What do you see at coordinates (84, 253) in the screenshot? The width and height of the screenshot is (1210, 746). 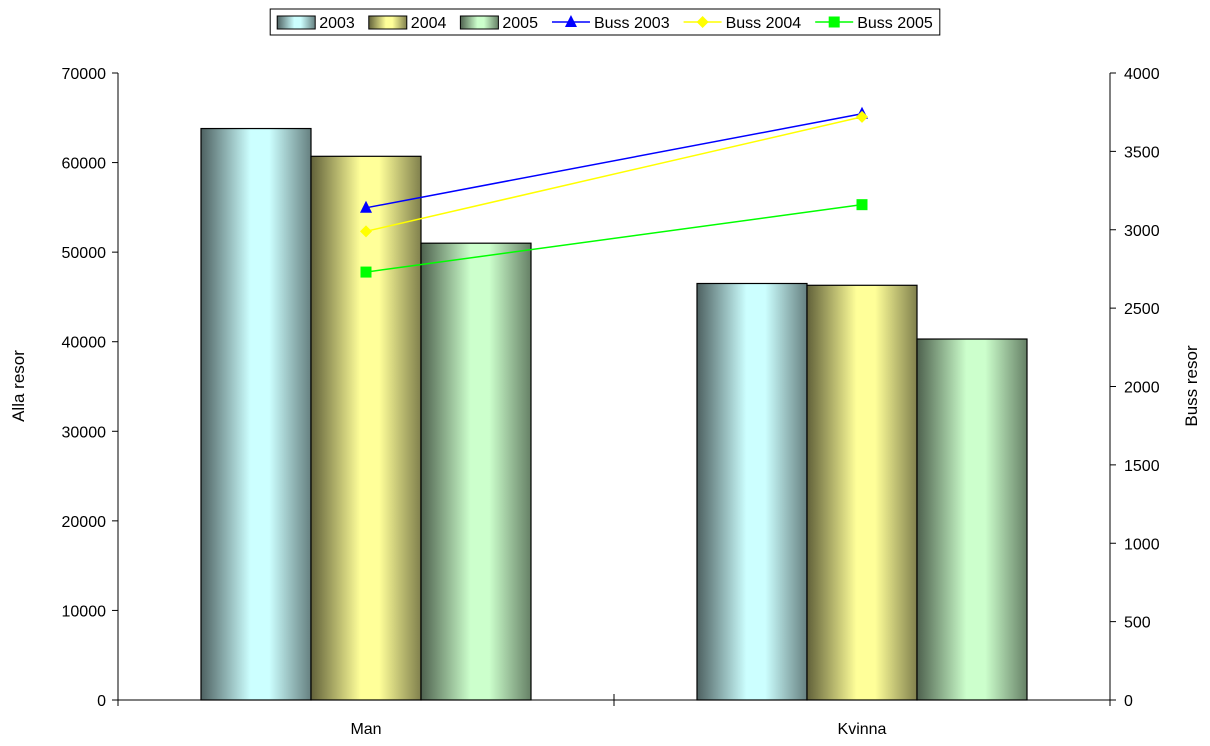 I see `y-tick-label: 50000` at bounding box center [84, 253].